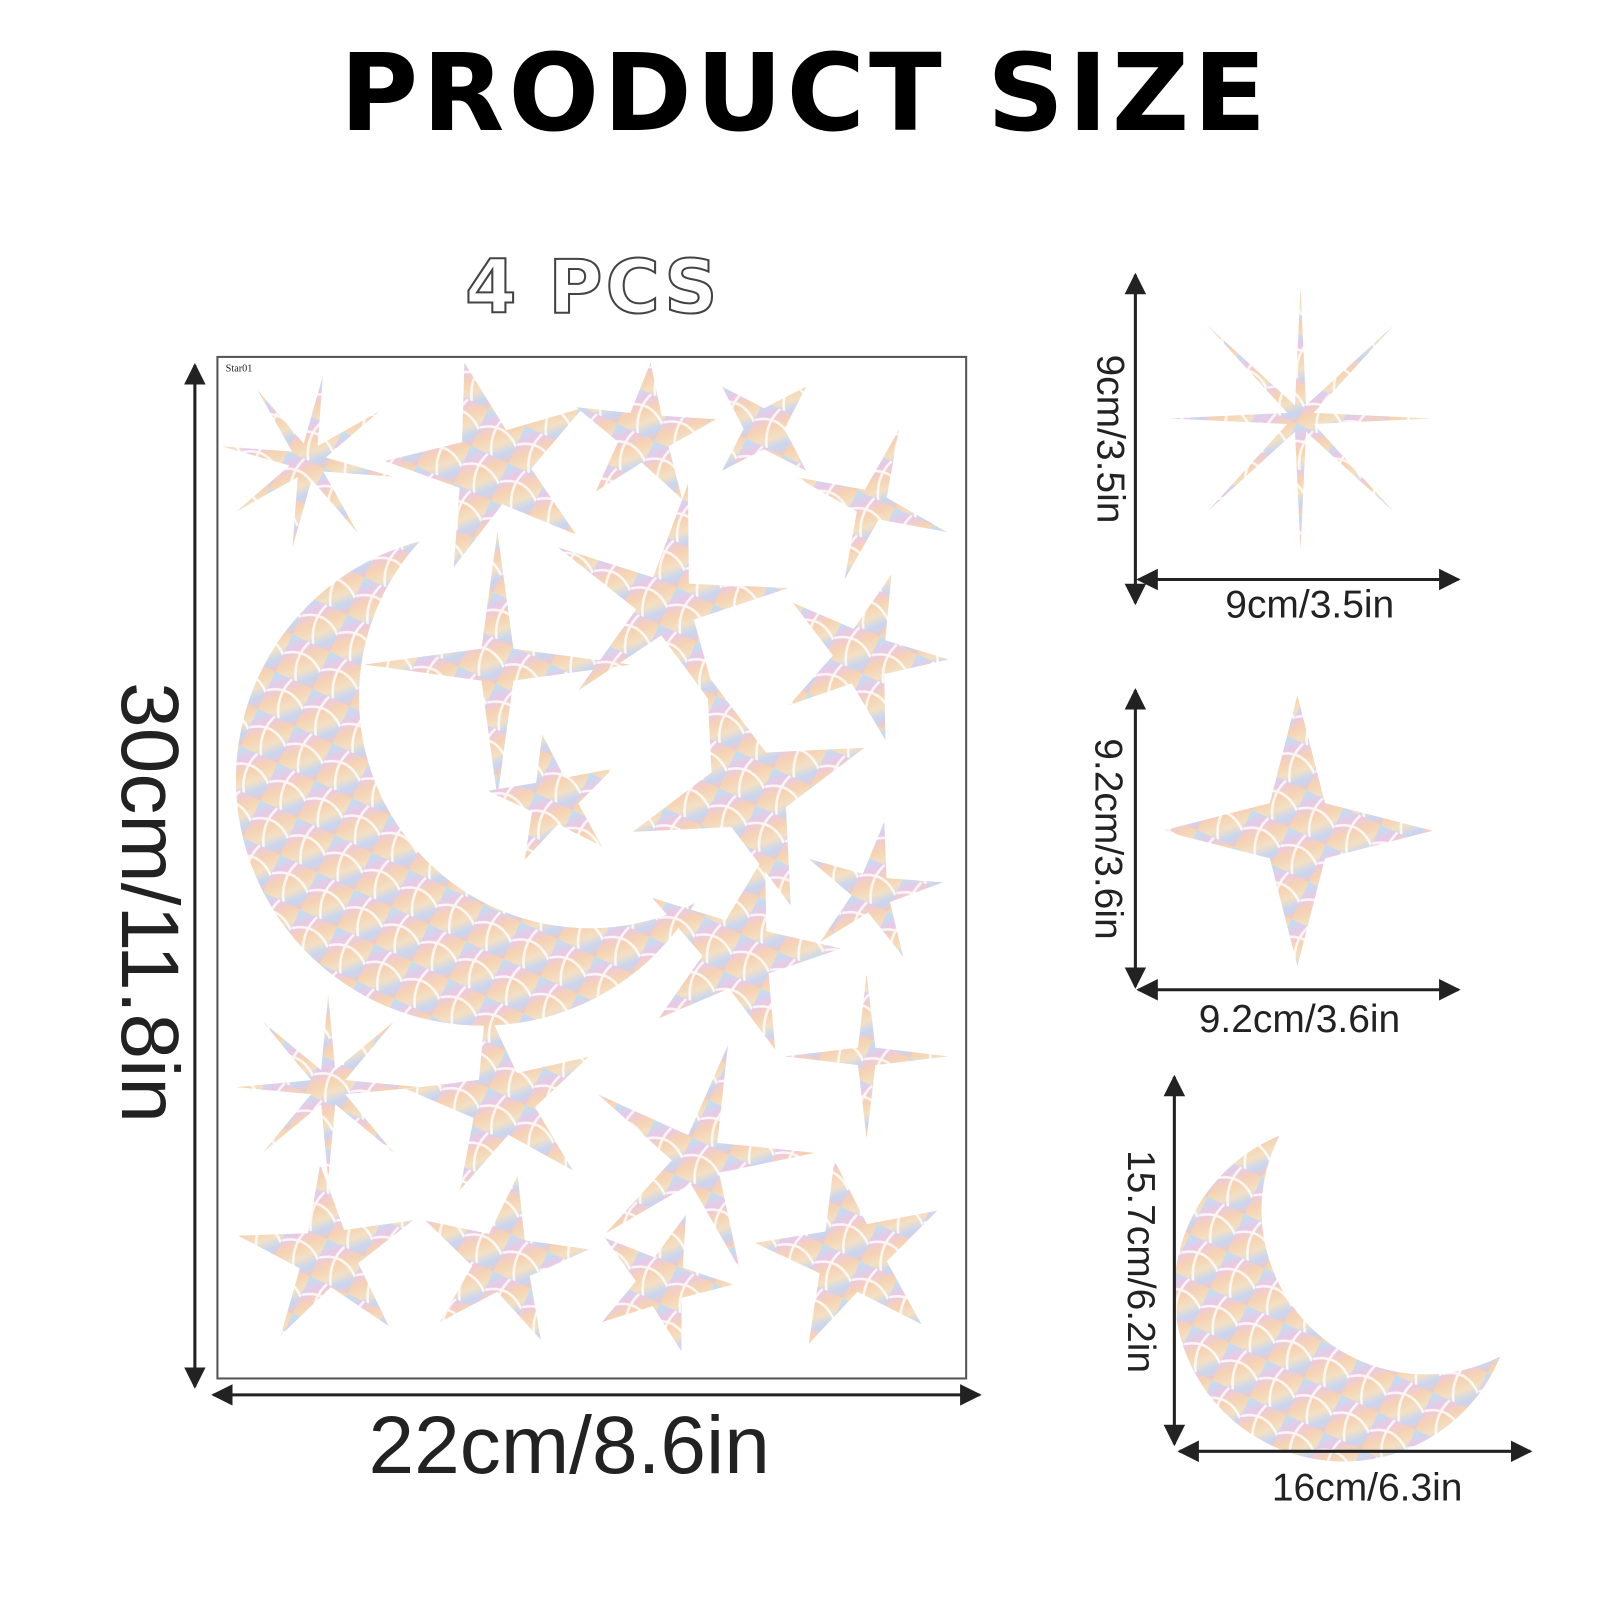 The width and height of the screenshot is (1600, 1600). What do you see at coordinates (805, 94) in the screenshot?
I see `title: PRODUCT SIZE` at bounding box center [805, 94].